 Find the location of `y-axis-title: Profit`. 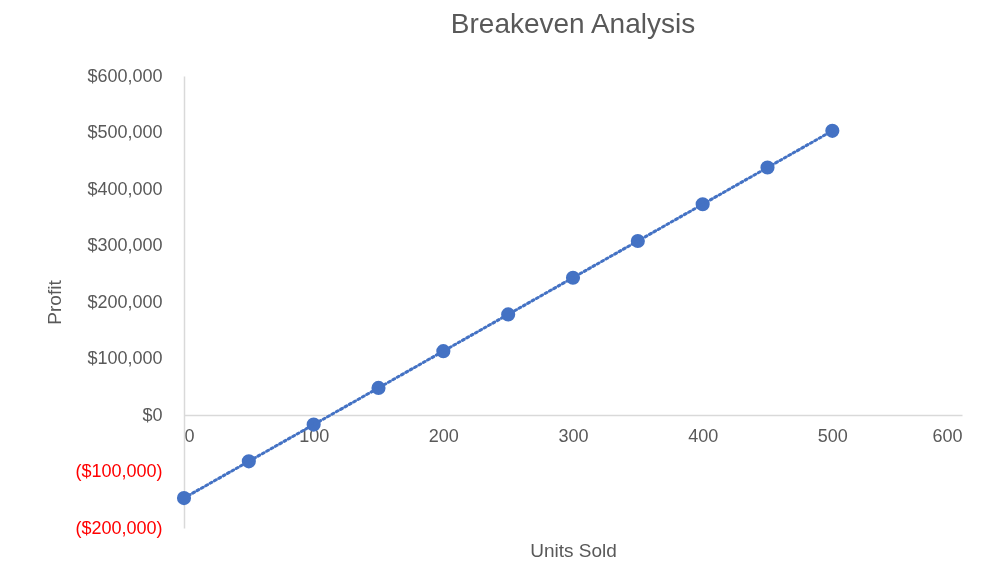

y-axis-title: Profit is located at coordinates (55, 302).